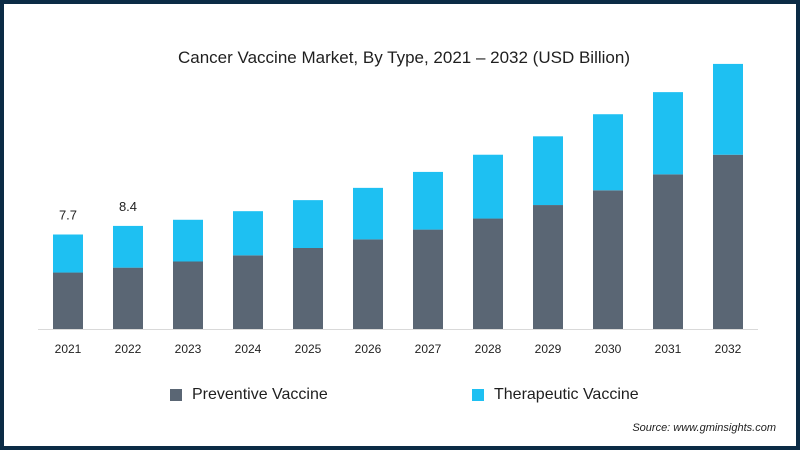 Image resolution: width=800 pixels, height=450 pixels. I want to click on bar-preventive-2026, so click(368, 284).